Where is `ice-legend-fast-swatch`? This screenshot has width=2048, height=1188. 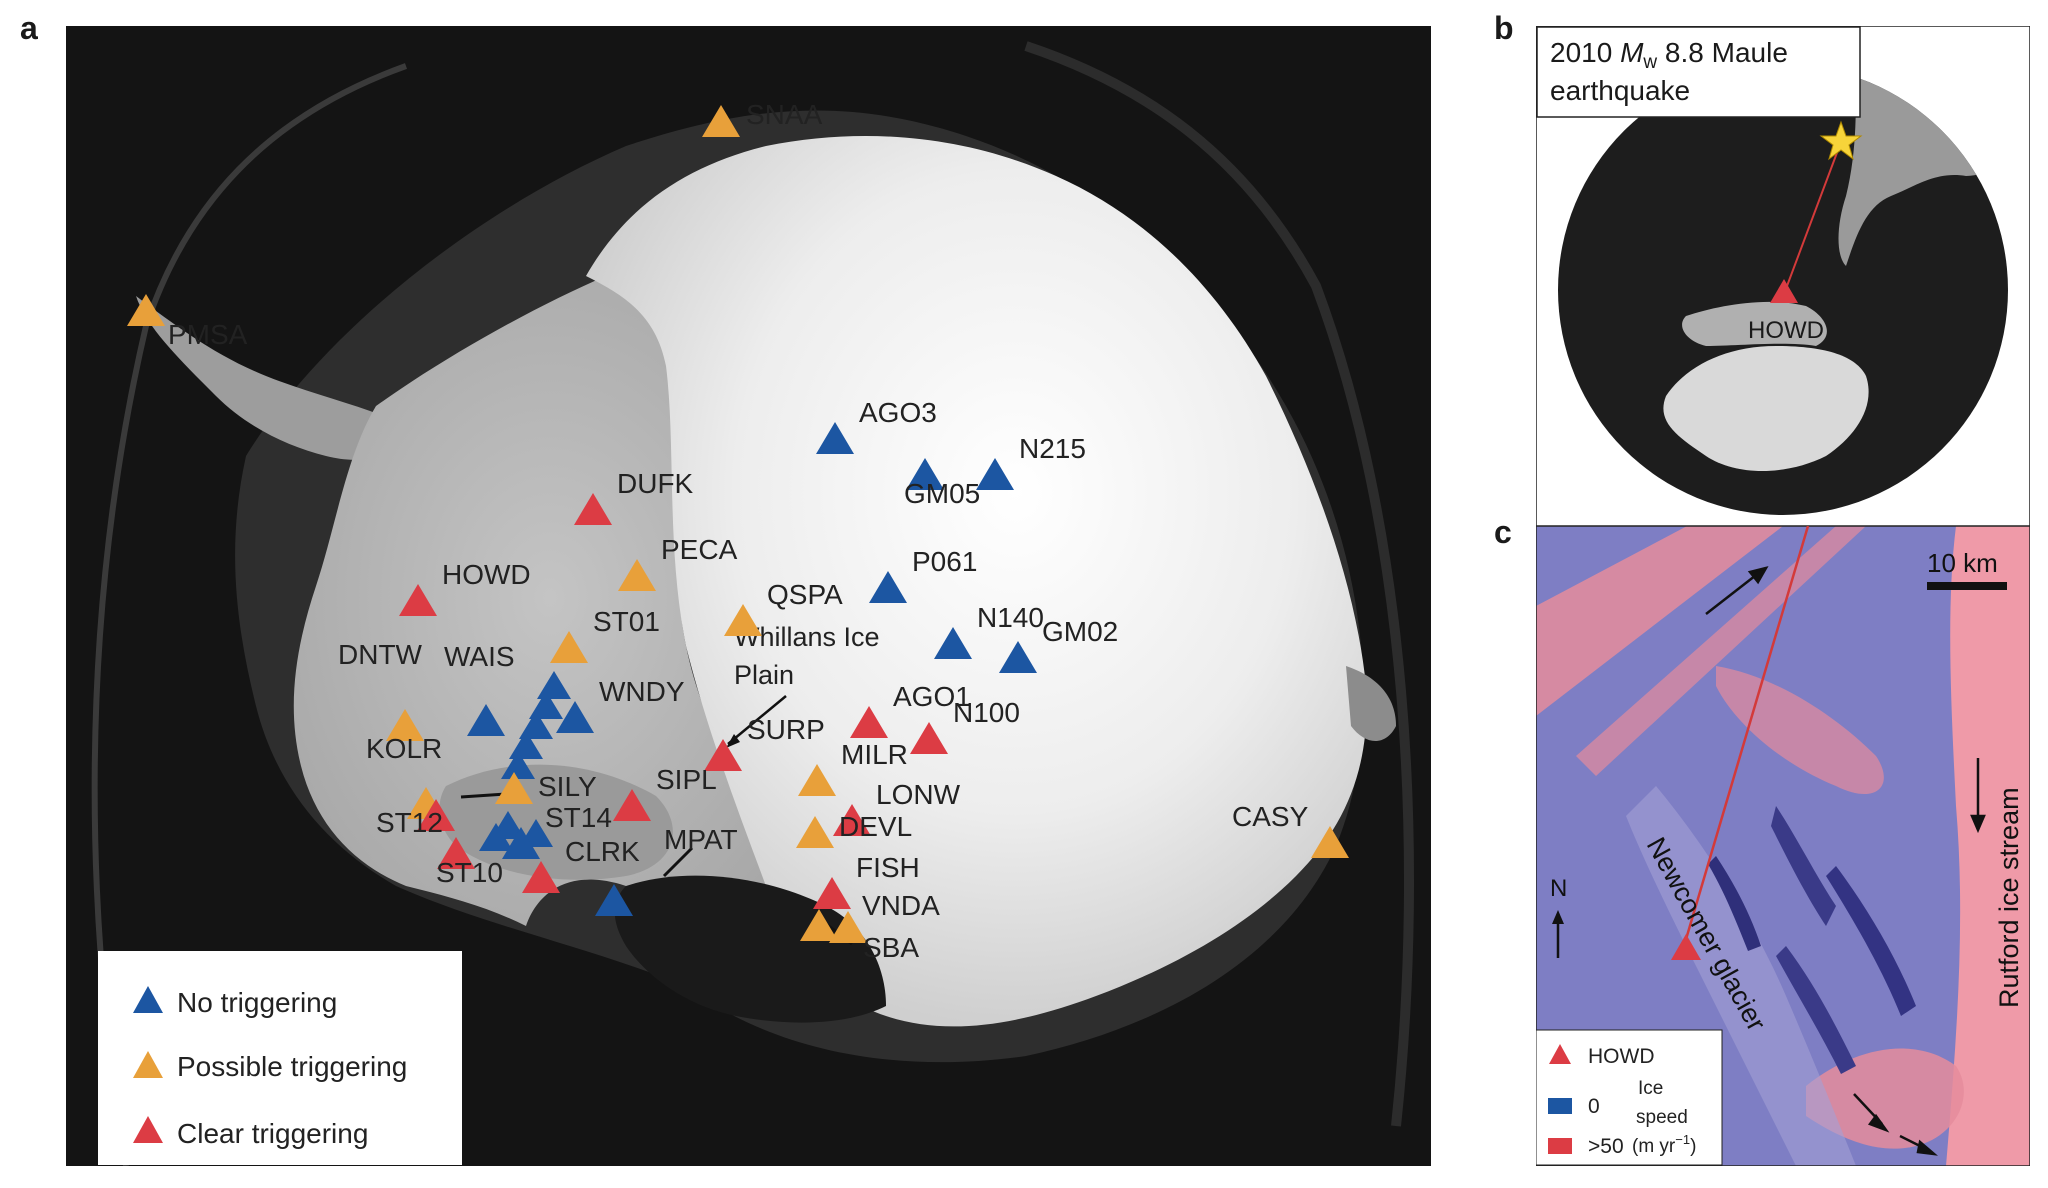 ice-legend-fast-swatch is located at coordinates (1560, 1146).